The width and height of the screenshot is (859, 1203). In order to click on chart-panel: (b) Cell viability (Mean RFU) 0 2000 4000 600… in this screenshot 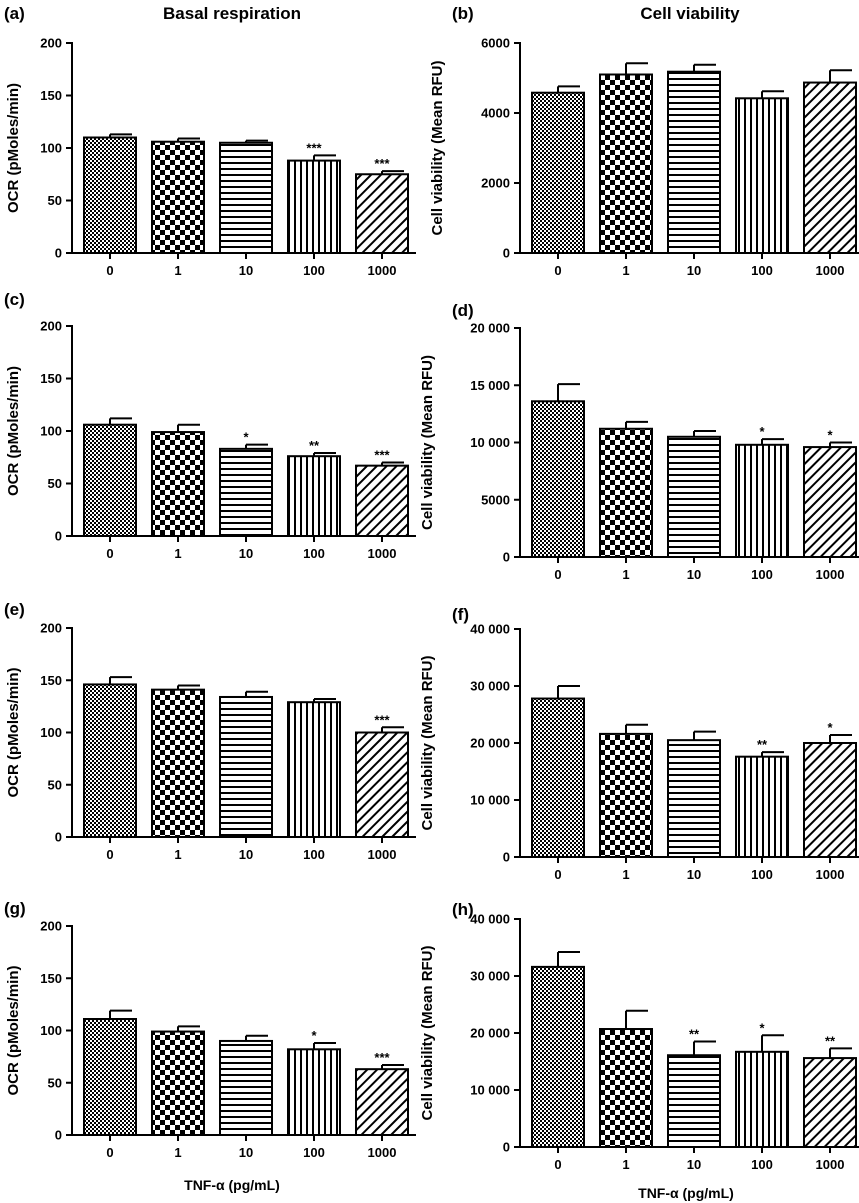, I will do `click(644, 141)`.